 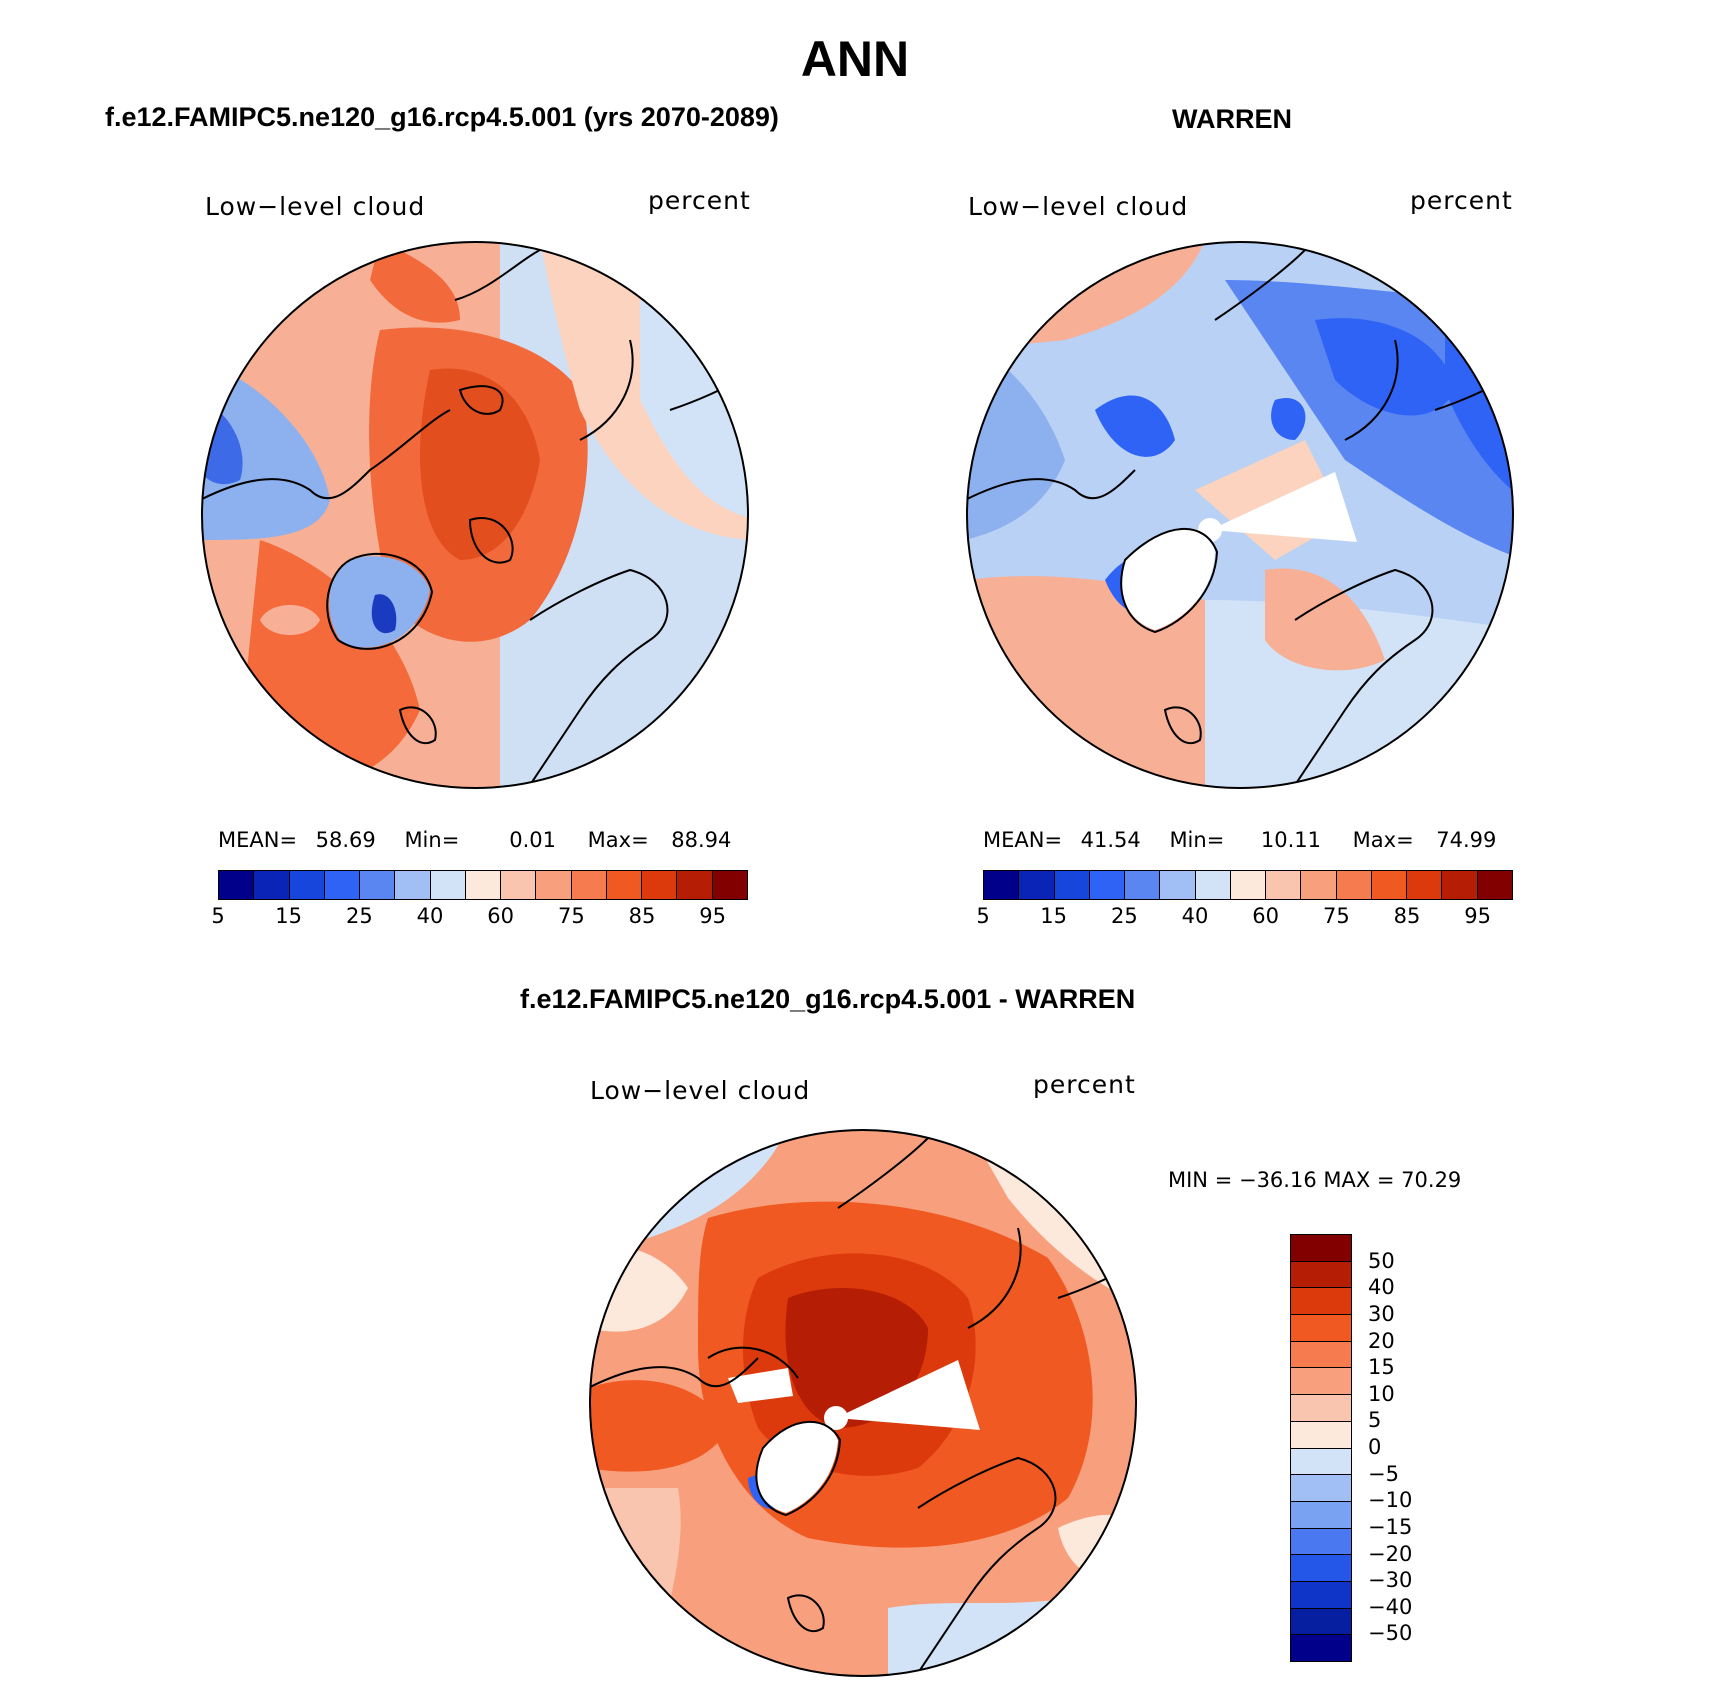 I want to click on colorbar-tick-label: −40, so click(x=1390, y=1606).